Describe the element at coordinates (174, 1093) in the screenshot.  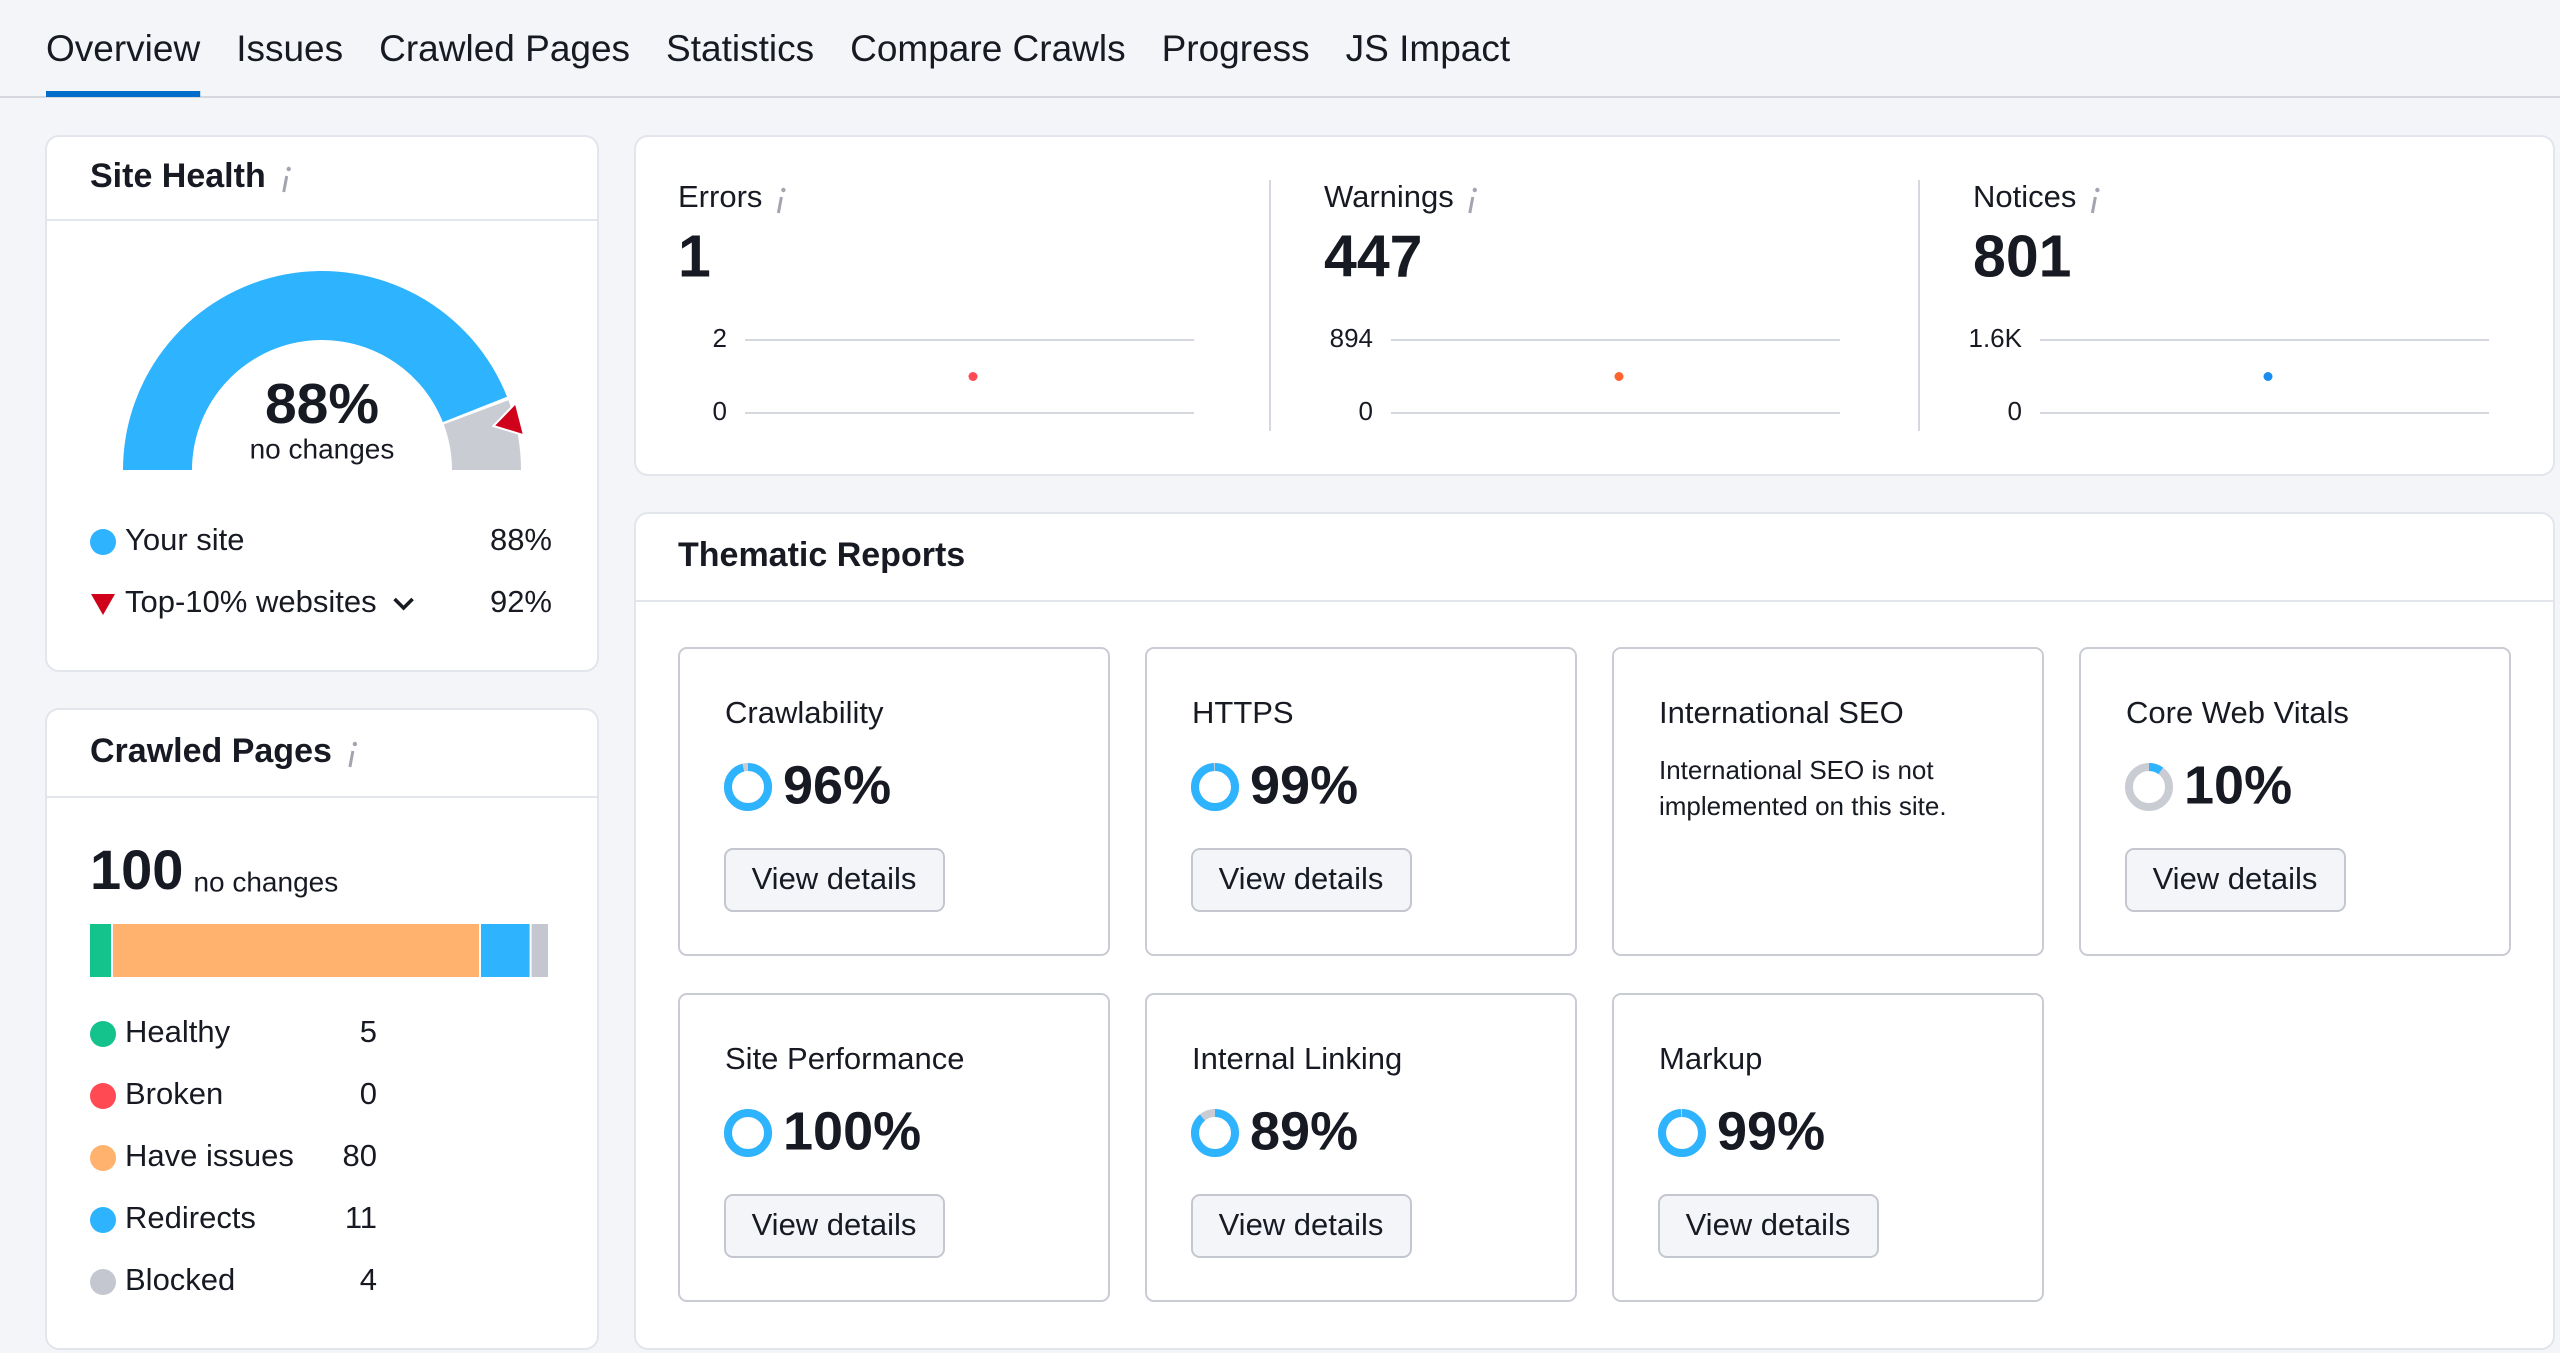
I see `legend-label: Broken` at that location.